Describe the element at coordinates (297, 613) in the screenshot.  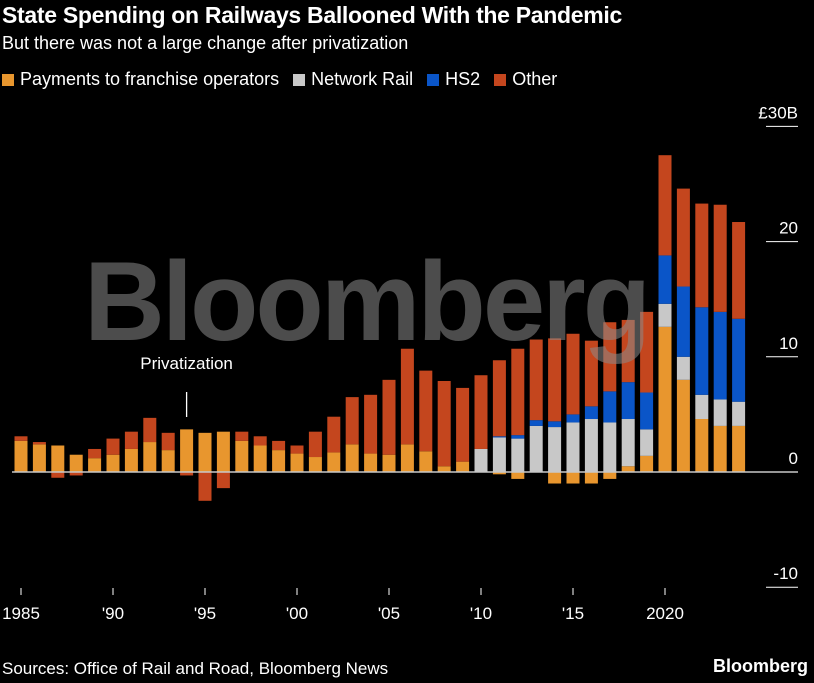
I see `x-tick-label: '00` at that location.